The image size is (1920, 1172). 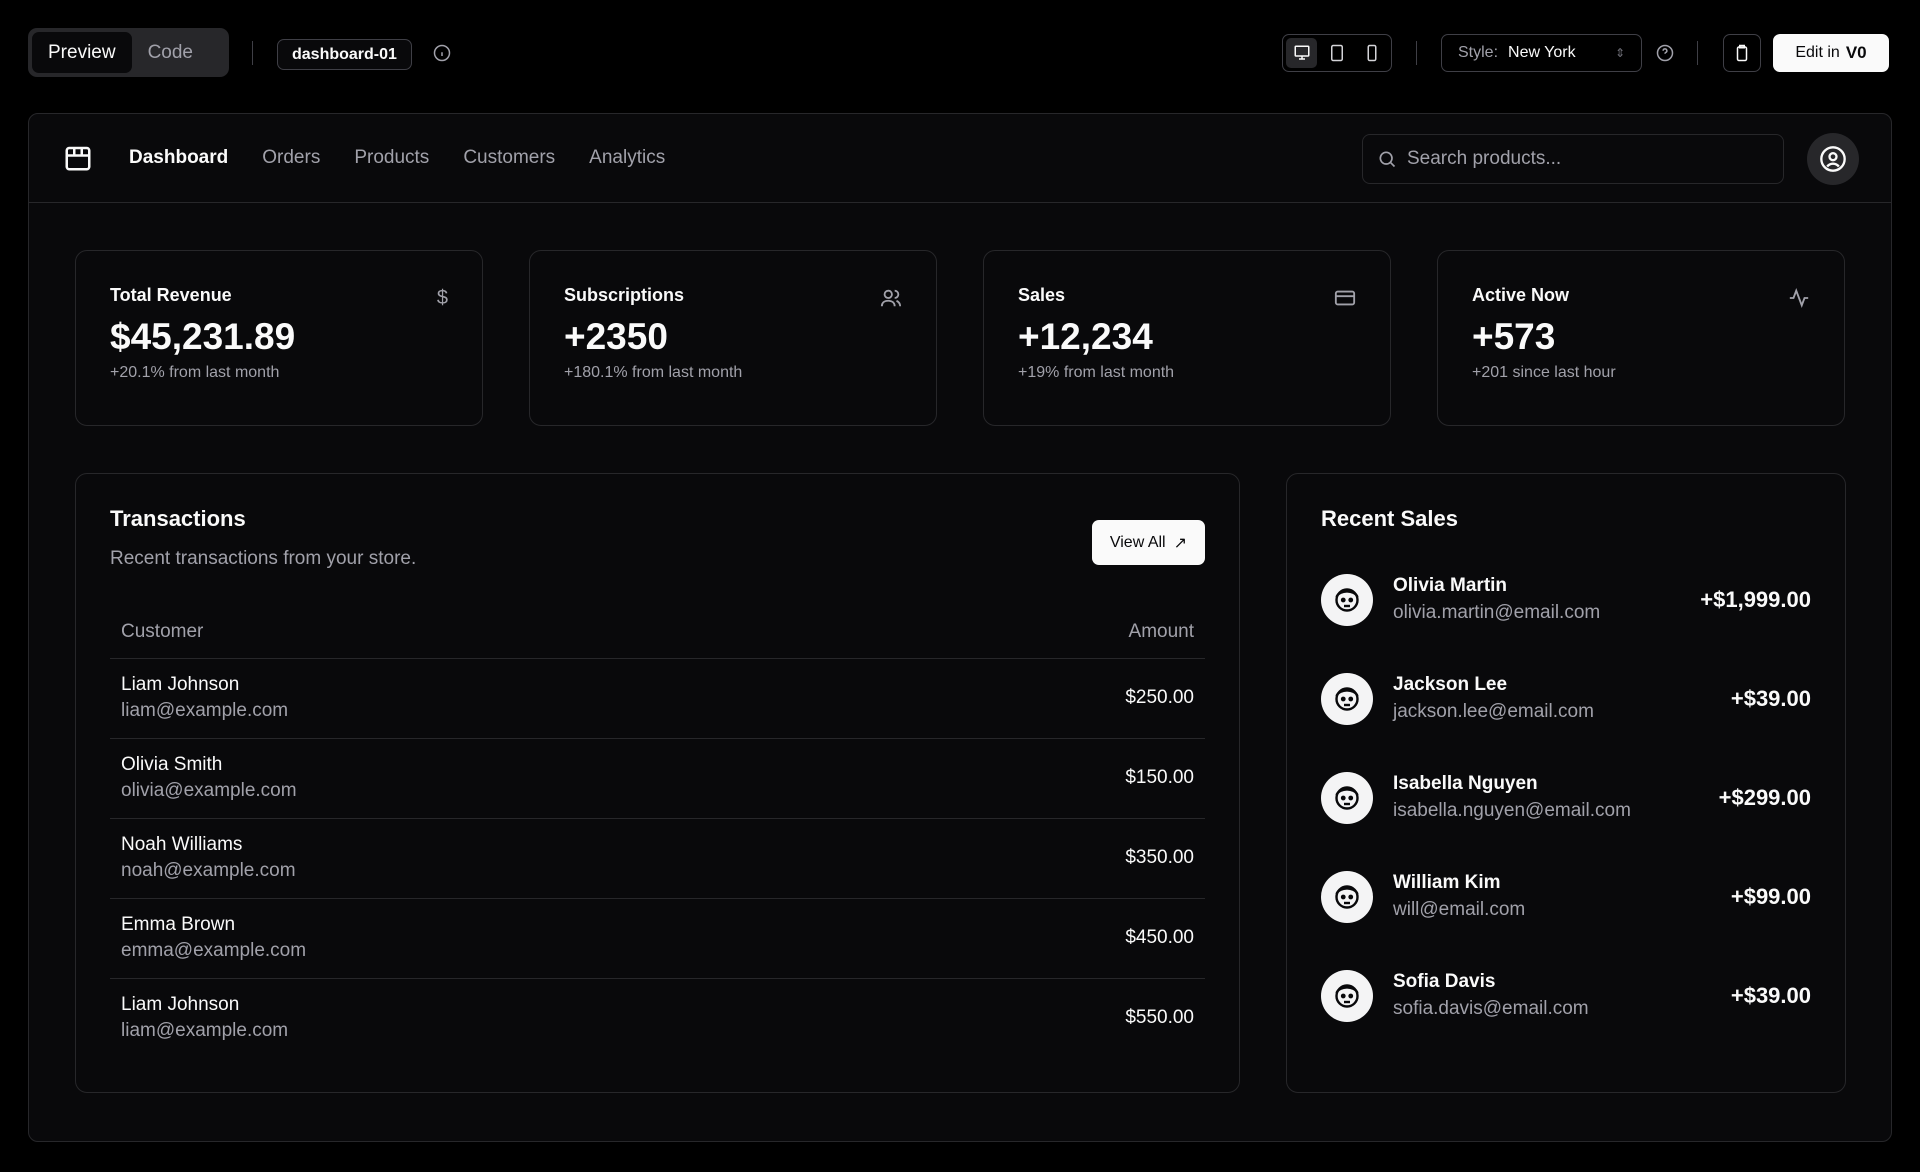 I want to click on customer-email: emma@example.com, so click(x=214, y=950).